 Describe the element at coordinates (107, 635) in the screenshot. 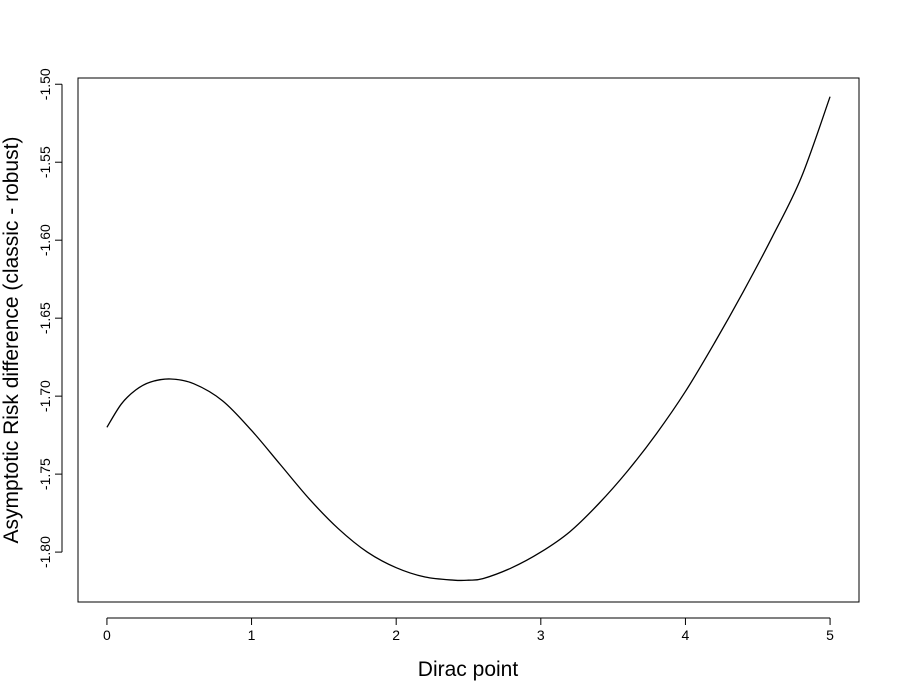

I see `x-tick-label: 0` at that location.